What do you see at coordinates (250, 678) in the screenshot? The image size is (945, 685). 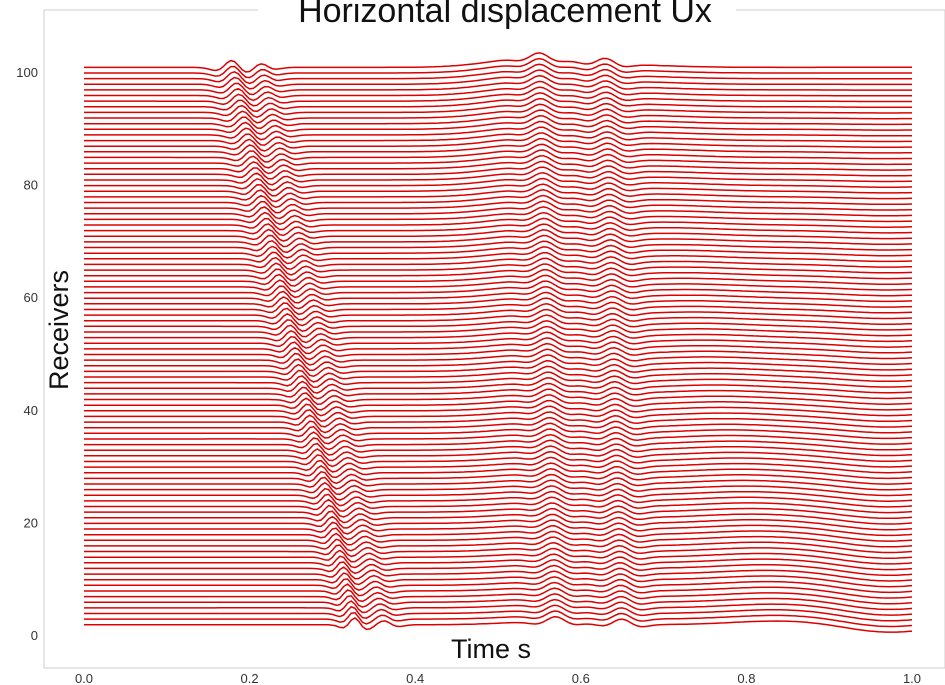 I see `x-tick-label: 0.2` at bounding box center [250, 678].